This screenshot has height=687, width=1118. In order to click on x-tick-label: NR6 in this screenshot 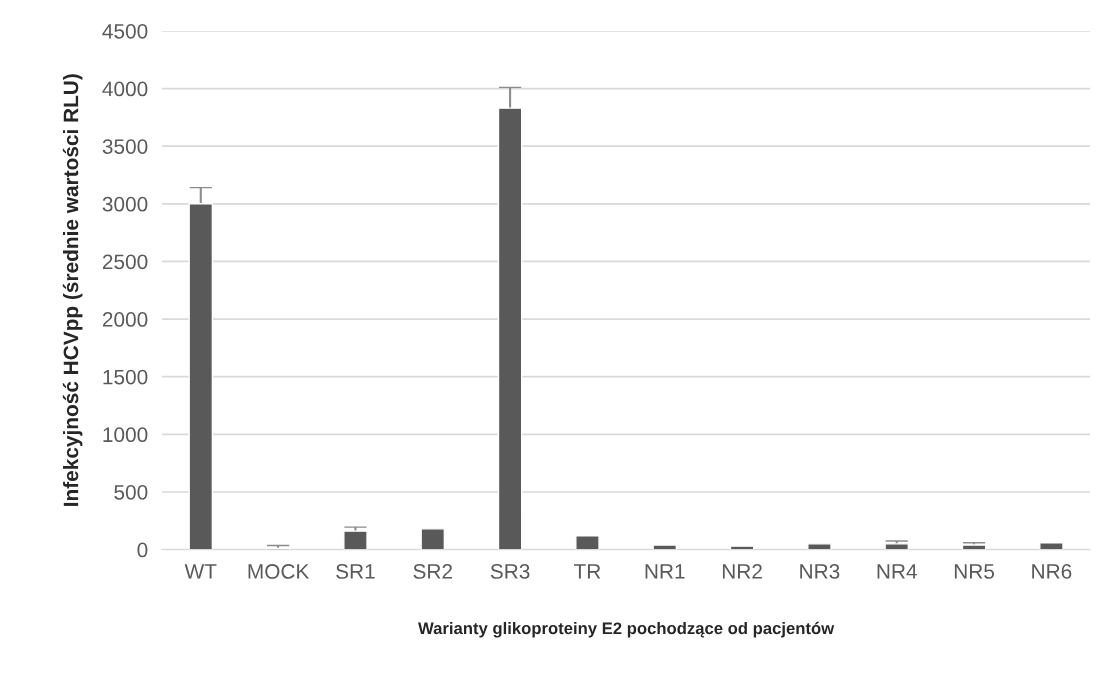, I will do `click(1052, 571)`.